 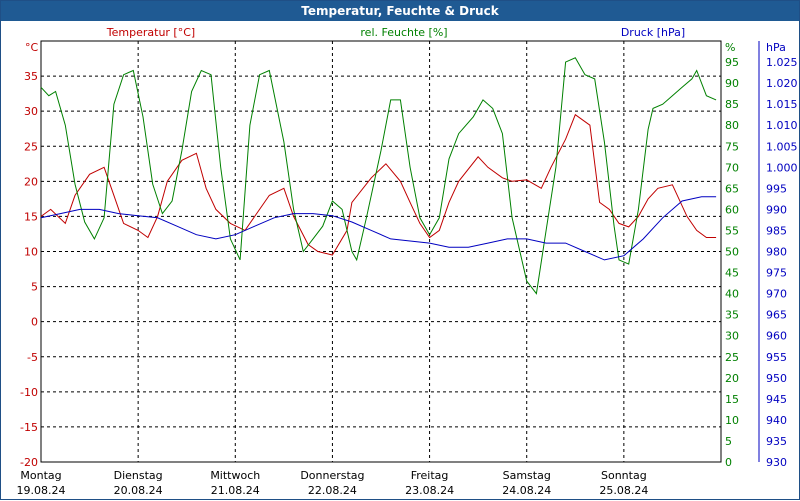 I want to click on hum-tick-label: 35, so click(x=732, y=315).